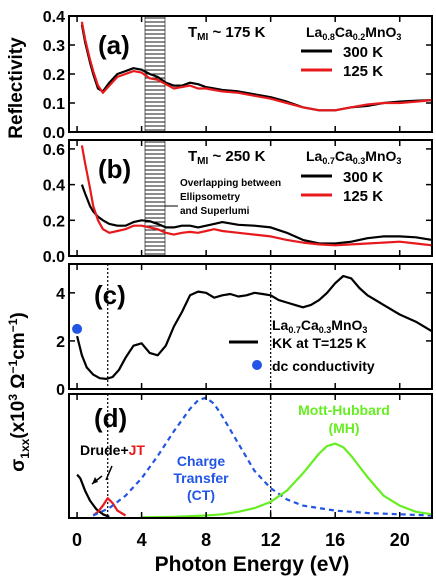  I want to click on ytick-label-b-0: 0.0, so click(54, 257).